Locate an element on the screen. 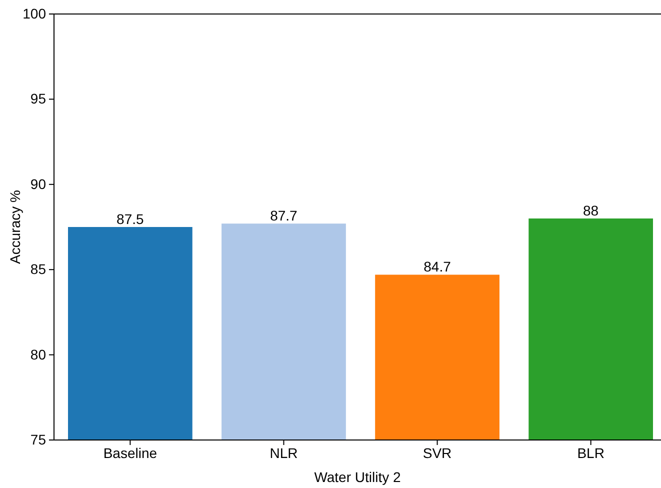  y-tick-label: 90 is located at coordinates (38, 184).